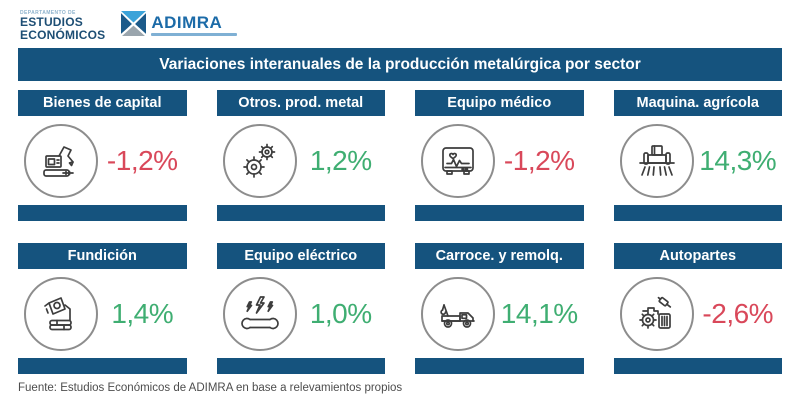  I want to click on card-label: Otros. prod. metal, so click(300, 103).